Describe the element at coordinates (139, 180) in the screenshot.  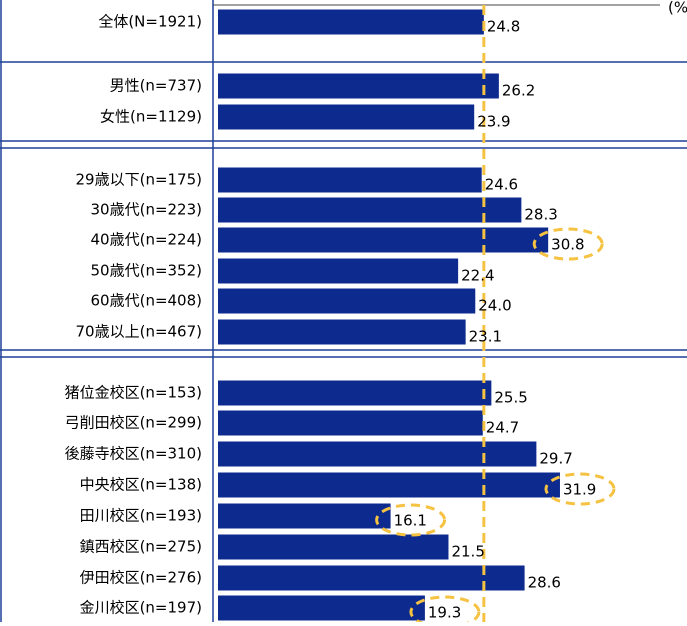
I see `category-label: 29歳以下(n=175)` at that location.